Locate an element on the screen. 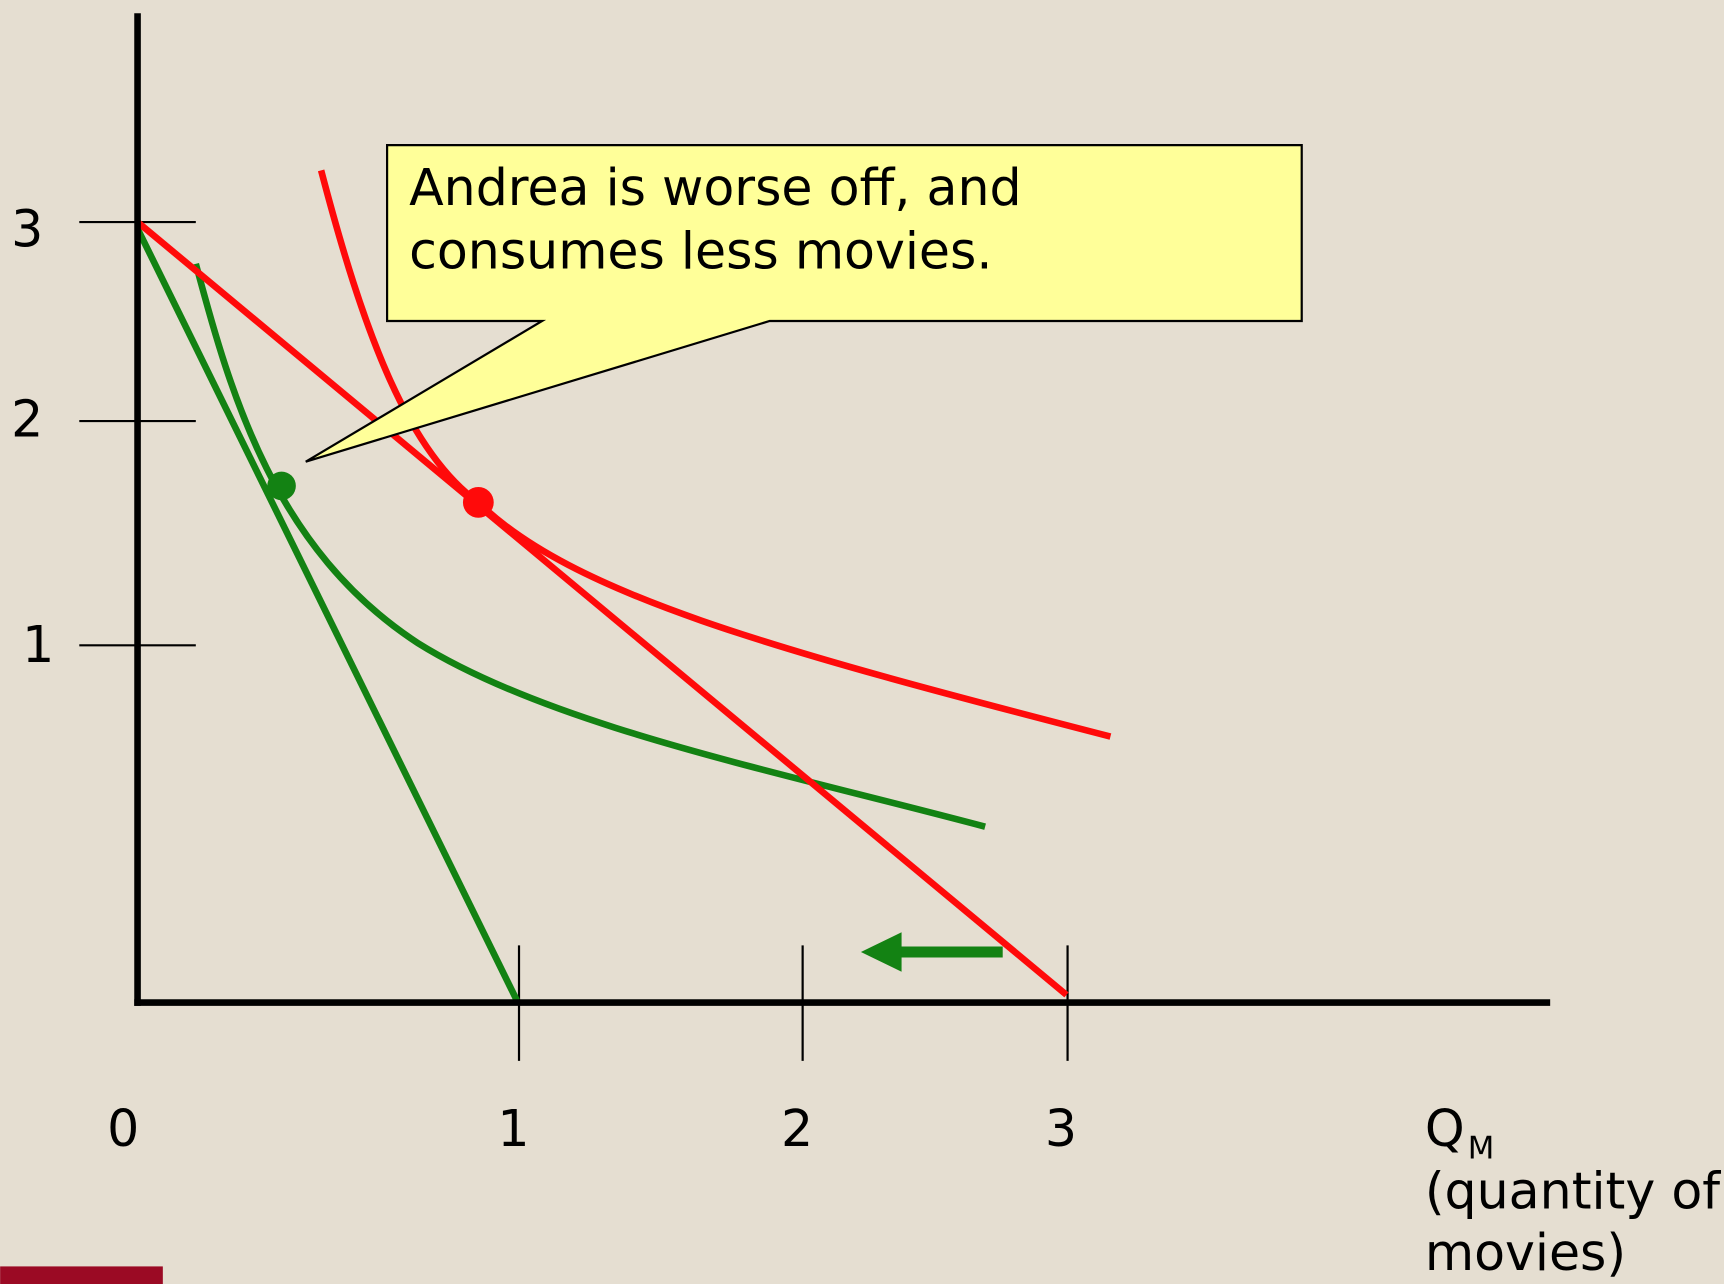  green-optimum is located at coordinates (281, 486).